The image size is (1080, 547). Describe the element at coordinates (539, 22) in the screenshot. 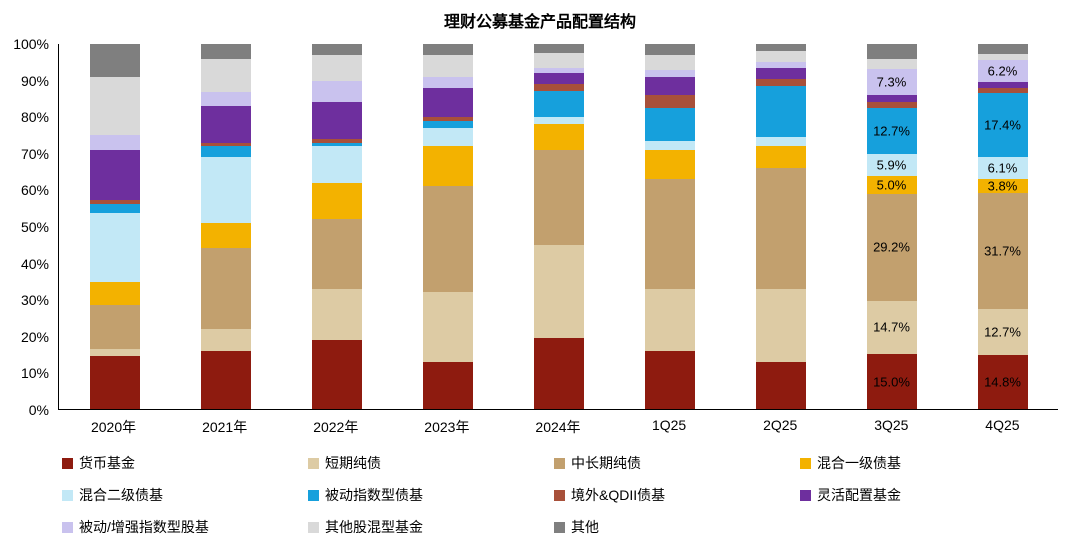

I see `chart-title: 理财公募基金产品配置结构` at that location.